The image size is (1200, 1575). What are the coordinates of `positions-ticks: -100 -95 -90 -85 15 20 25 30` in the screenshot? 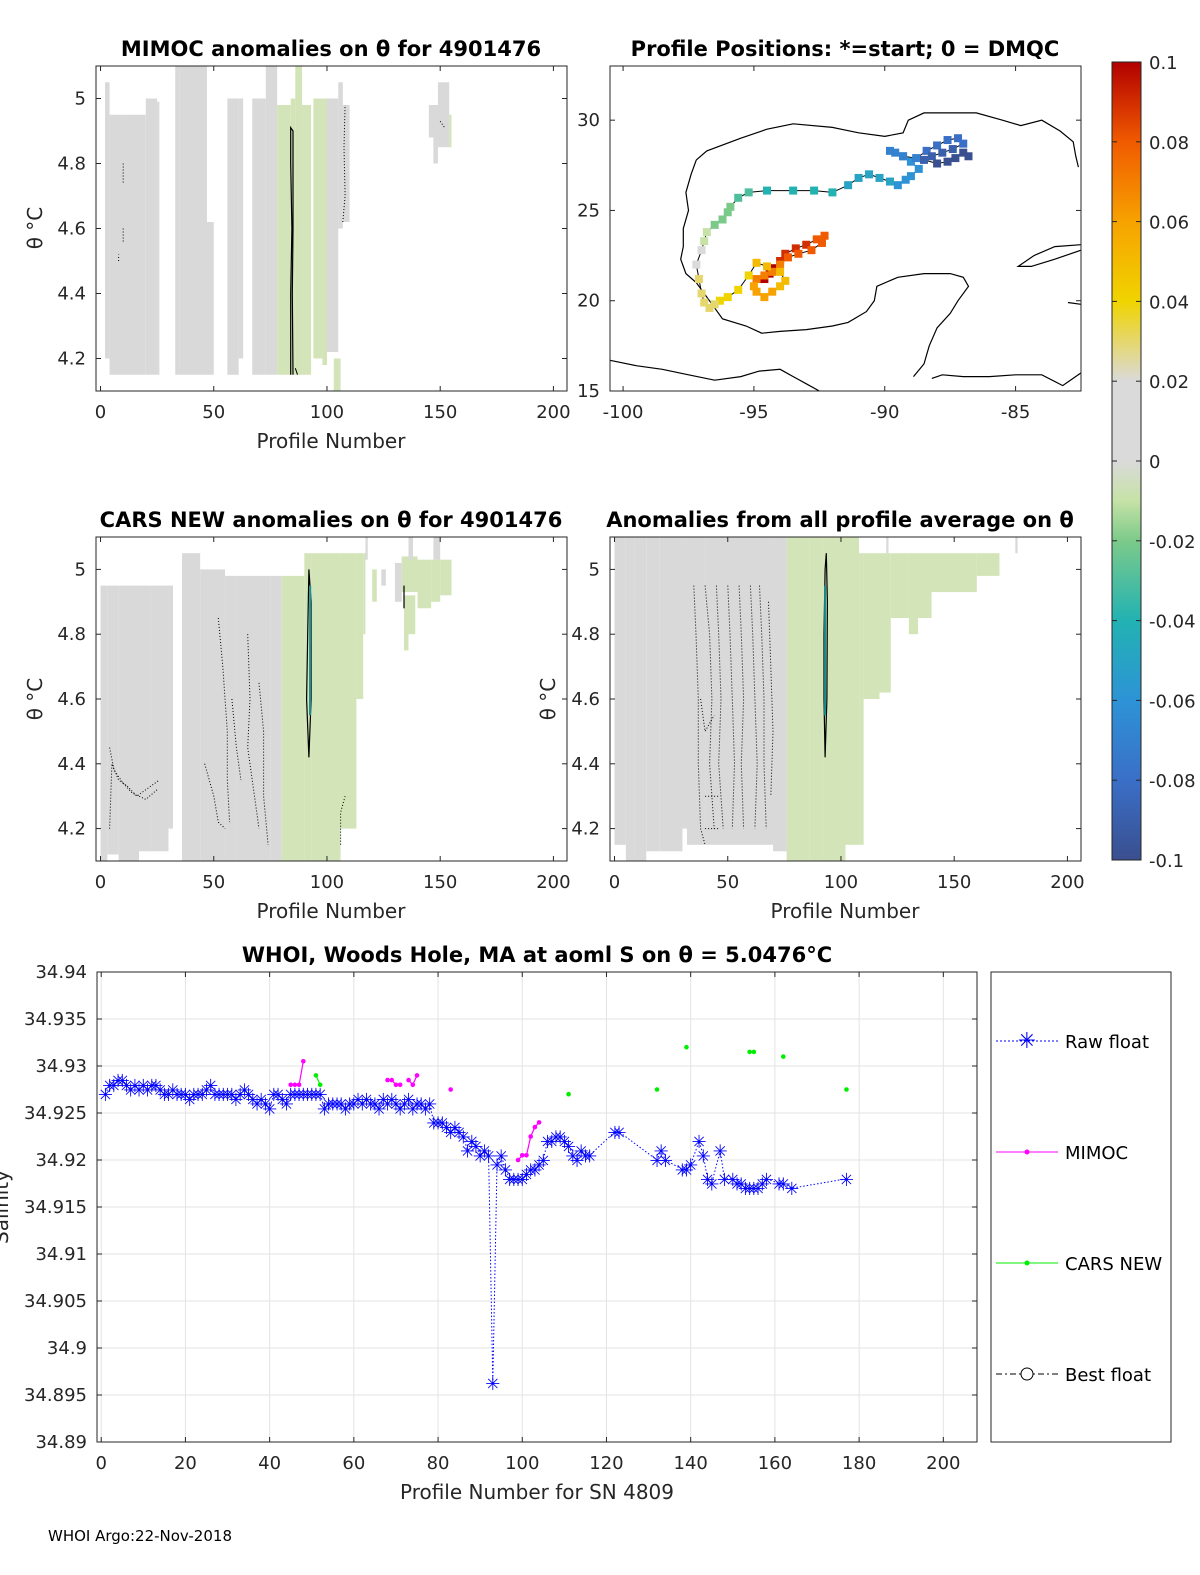 It's located at (829, 244).